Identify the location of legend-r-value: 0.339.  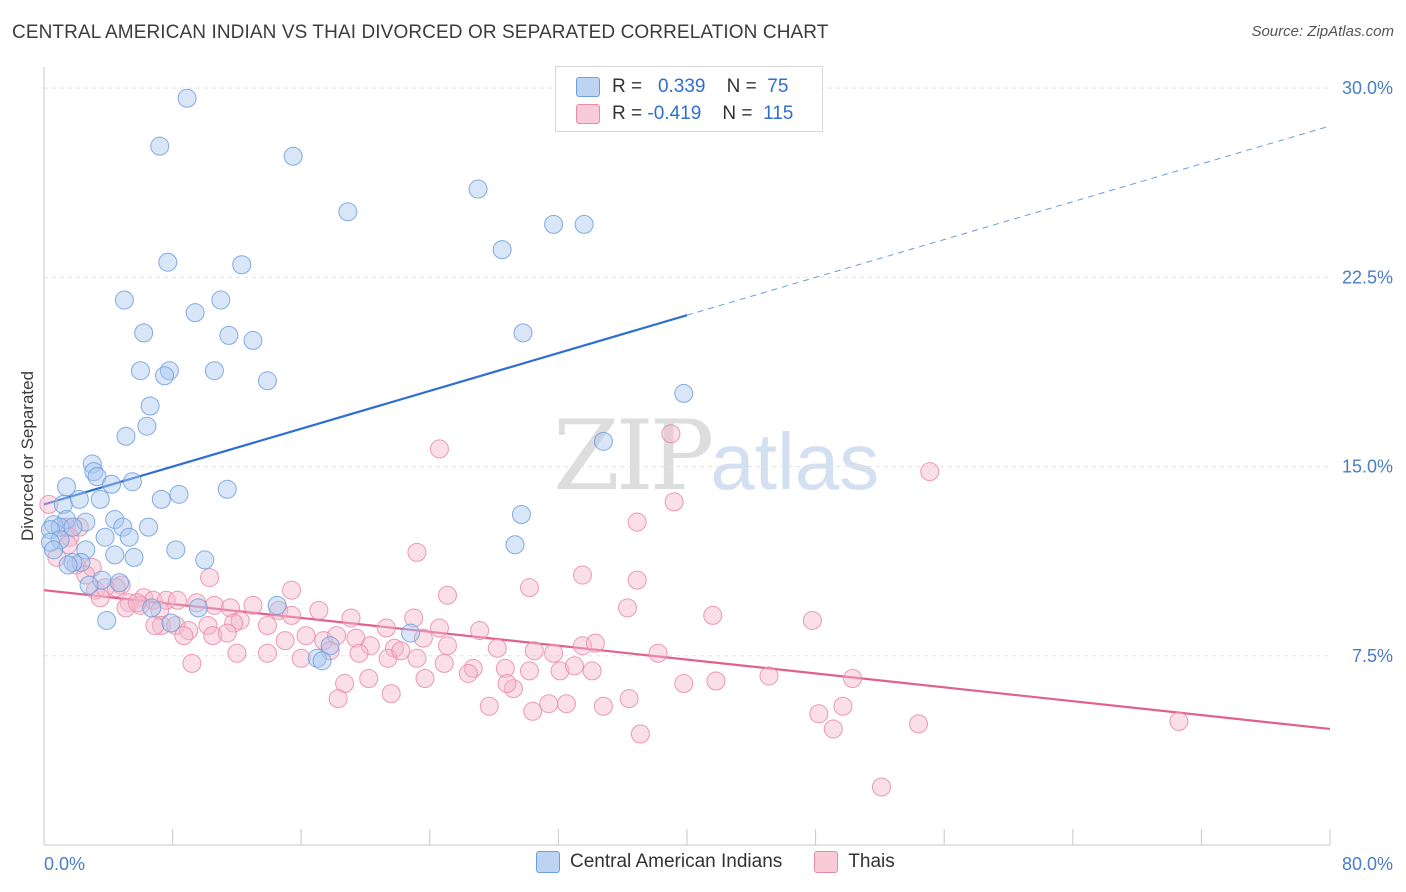
(681, 86).